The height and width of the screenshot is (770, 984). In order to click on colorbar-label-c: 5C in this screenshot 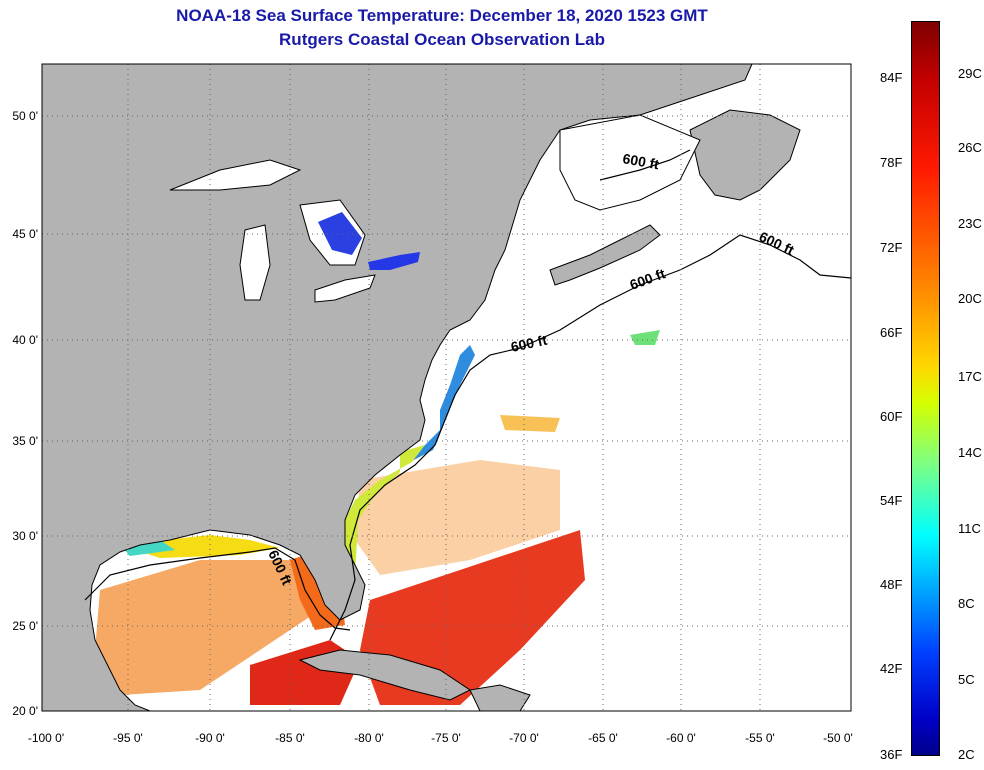, I will do `click(966, 679)`.